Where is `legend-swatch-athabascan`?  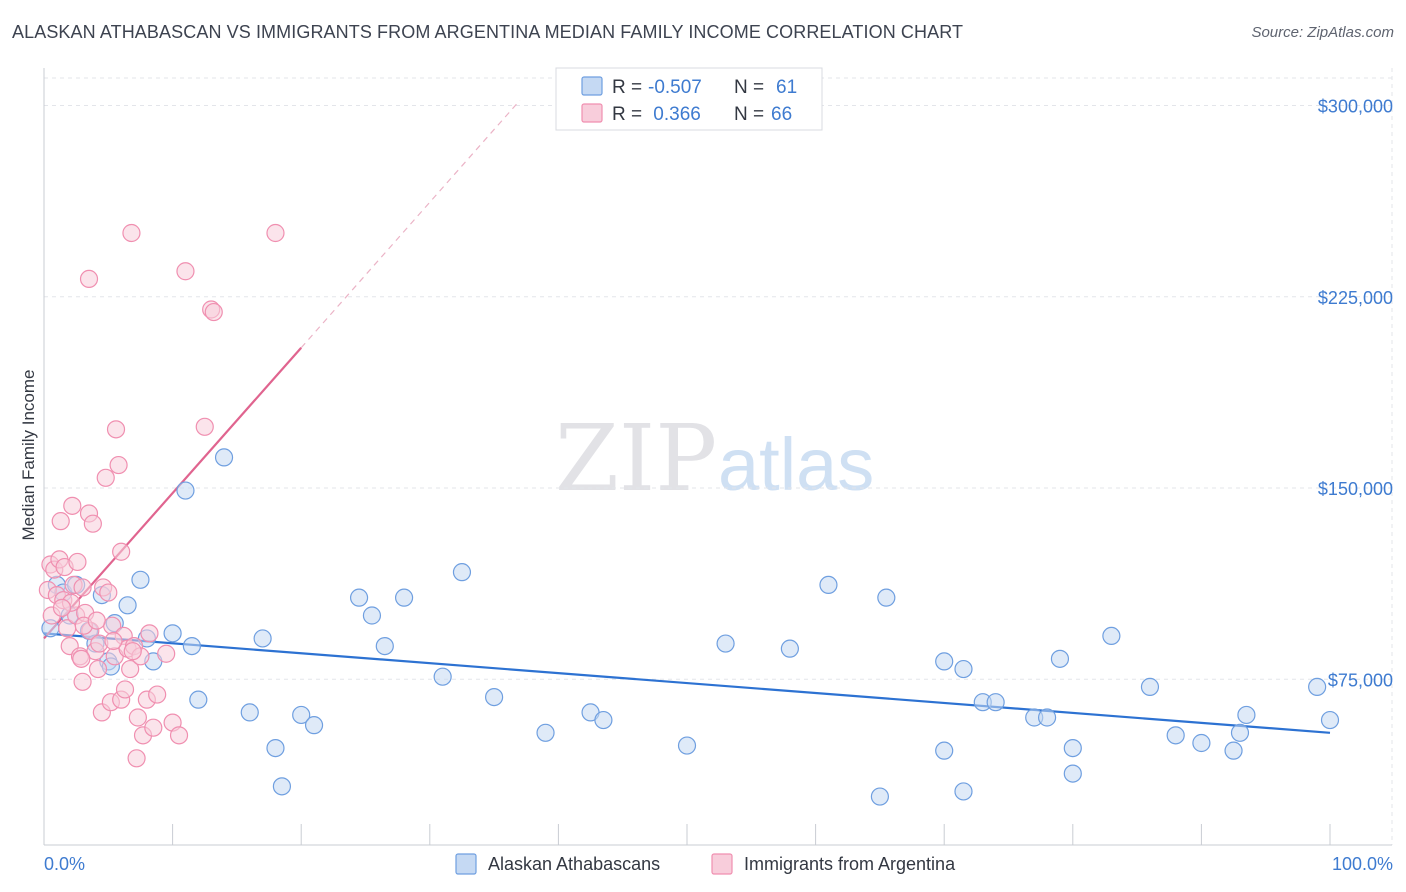 legend-swatch-athabascan is located at coordinates (466, 864).